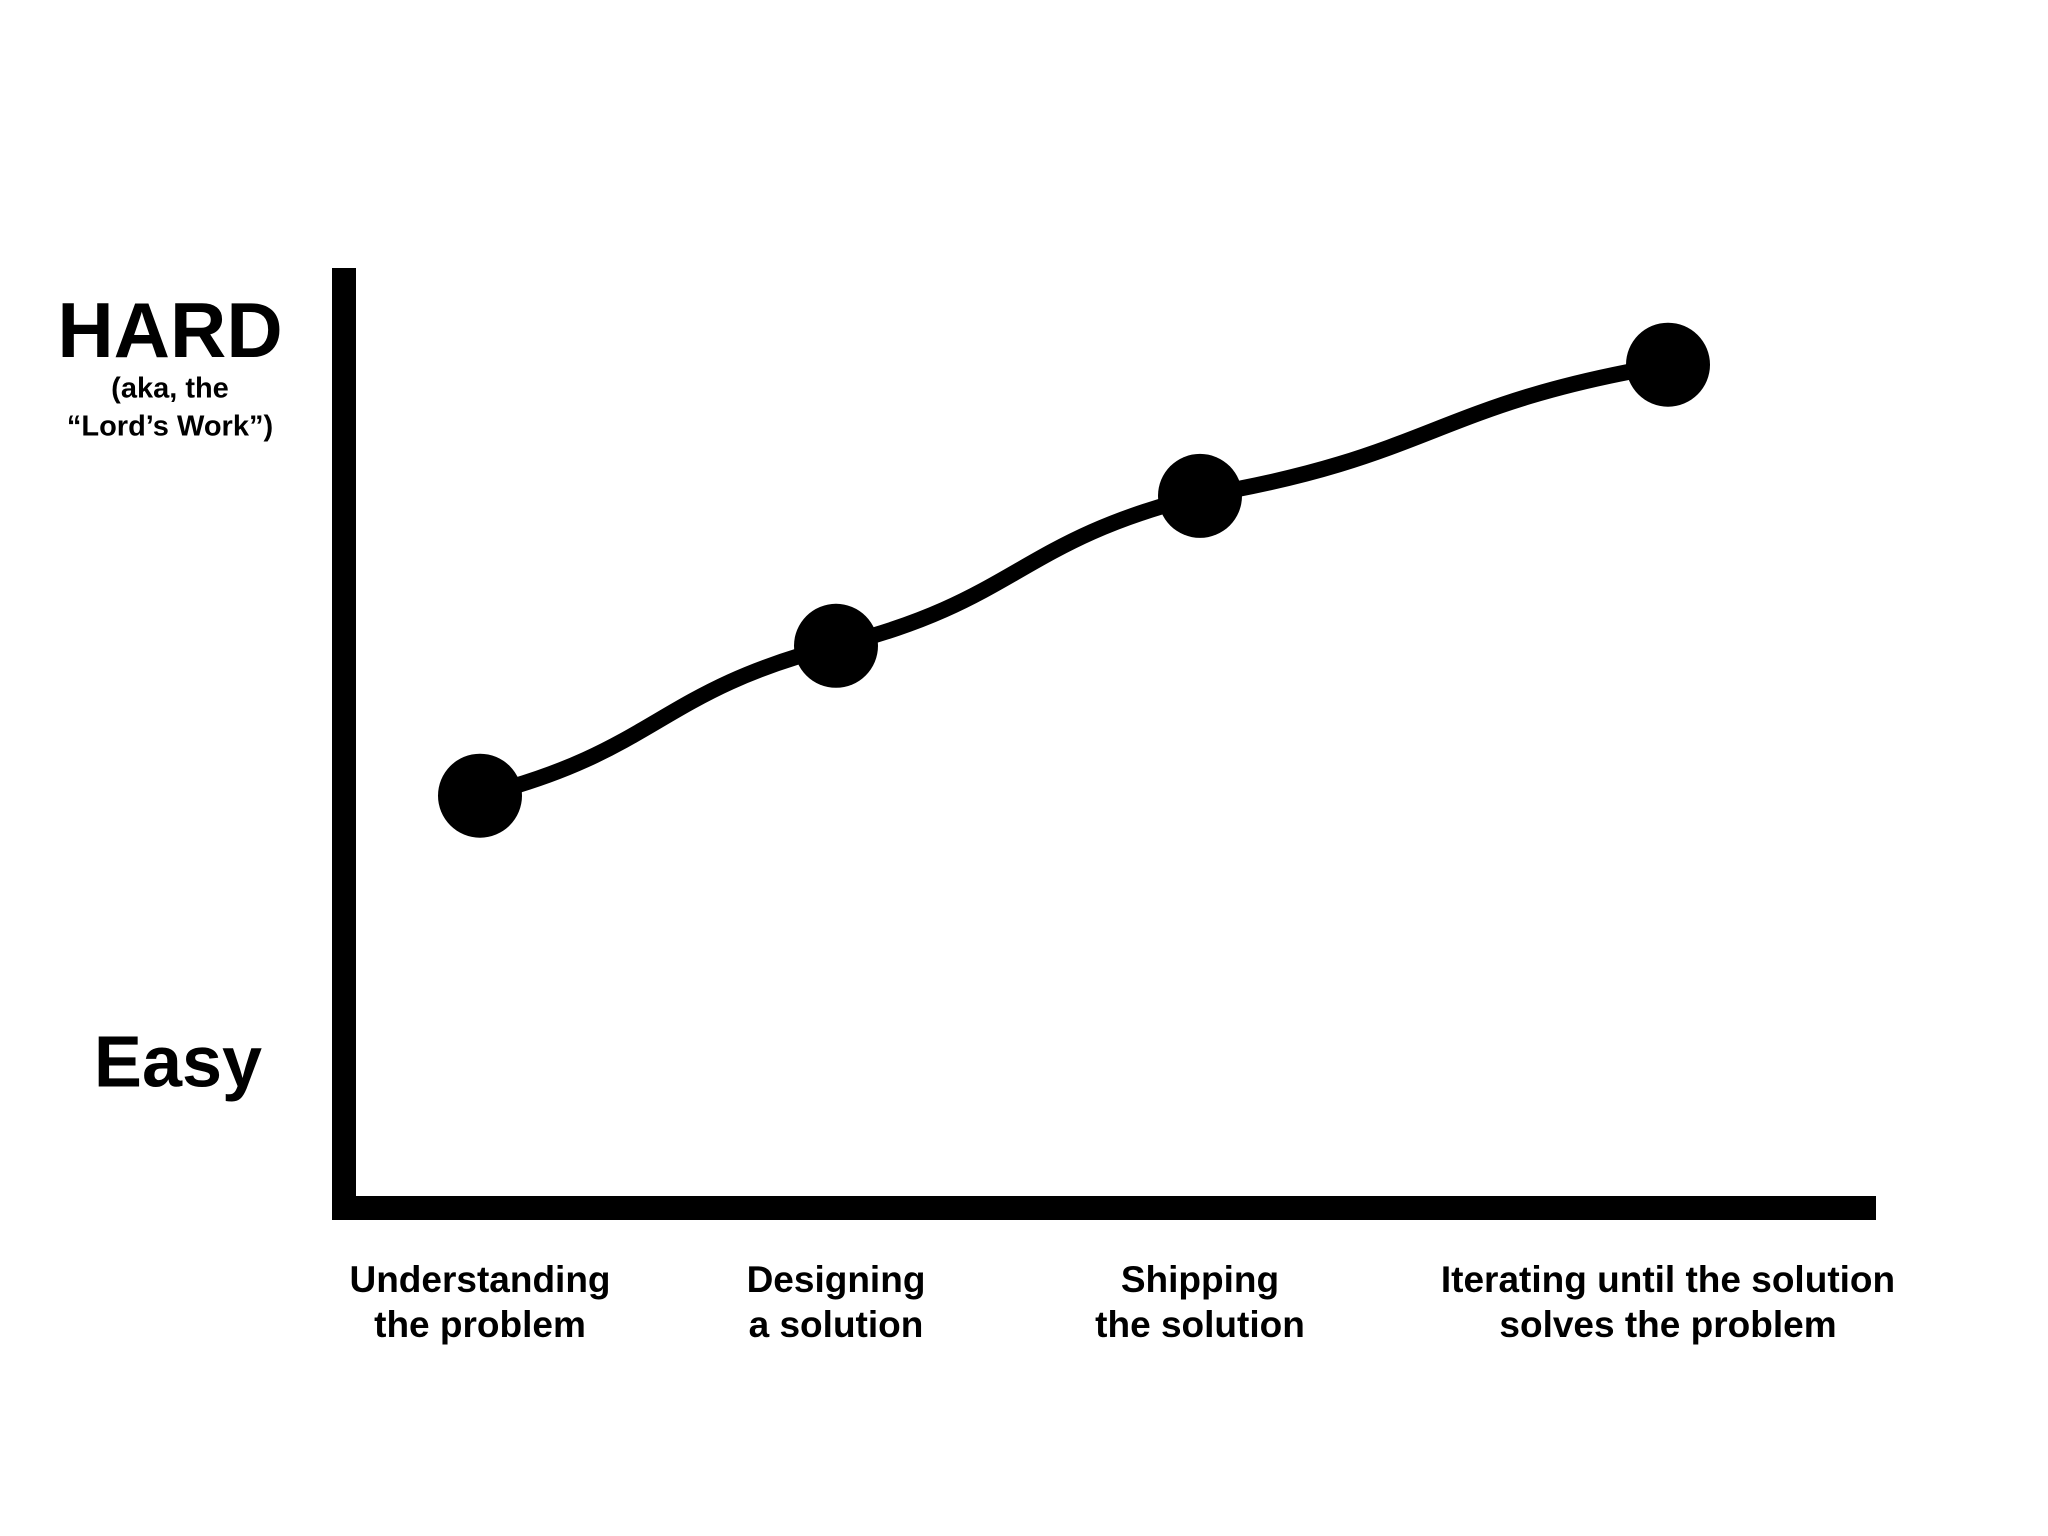  I want to click on x-tick-label: the solution, so click(1200, 1324).